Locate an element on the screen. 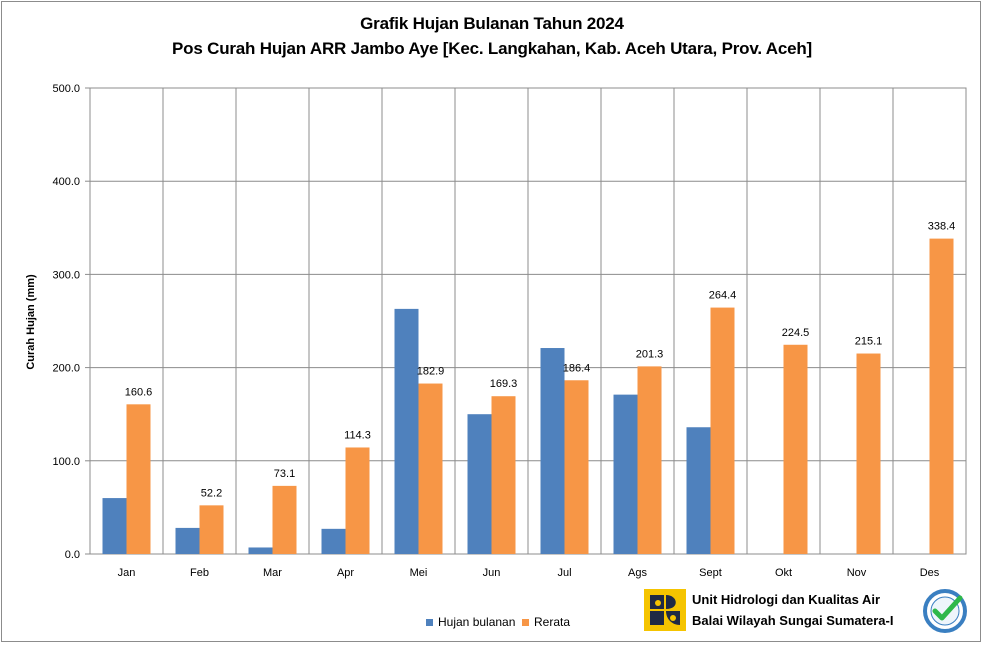  data-label-rerata-jan: 160.6 is located at coordinates (139, 392).